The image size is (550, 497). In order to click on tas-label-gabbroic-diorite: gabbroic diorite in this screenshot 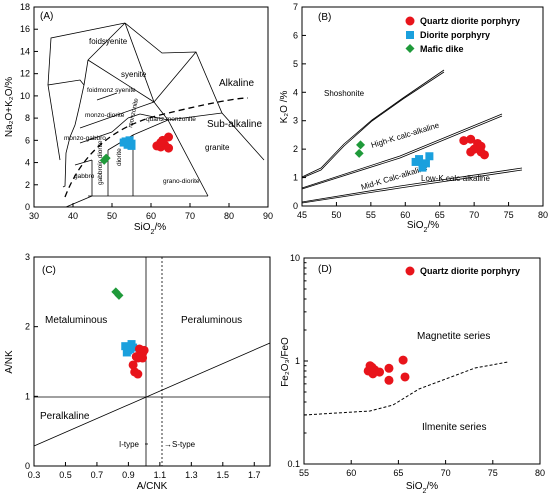, I will do `click(100, 162)`.